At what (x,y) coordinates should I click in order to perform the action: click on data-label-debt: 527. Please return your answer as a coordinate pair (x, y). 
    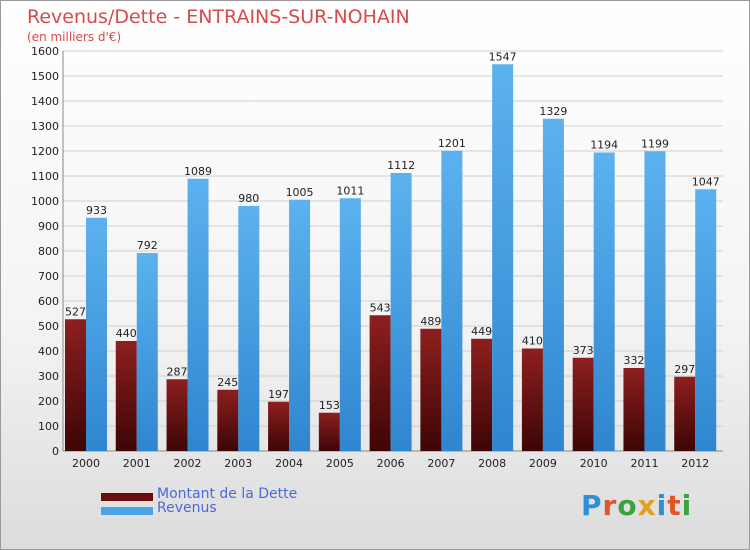
    Looking at the image, I should click on (75, 311).